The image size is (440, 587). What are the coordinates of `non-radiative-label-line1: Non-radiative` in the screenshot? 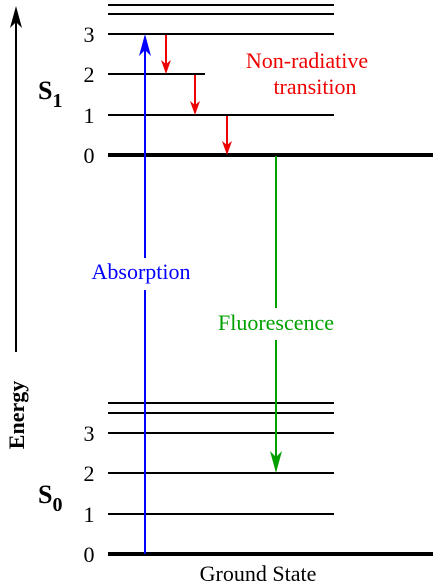 It's located at (307, 60).